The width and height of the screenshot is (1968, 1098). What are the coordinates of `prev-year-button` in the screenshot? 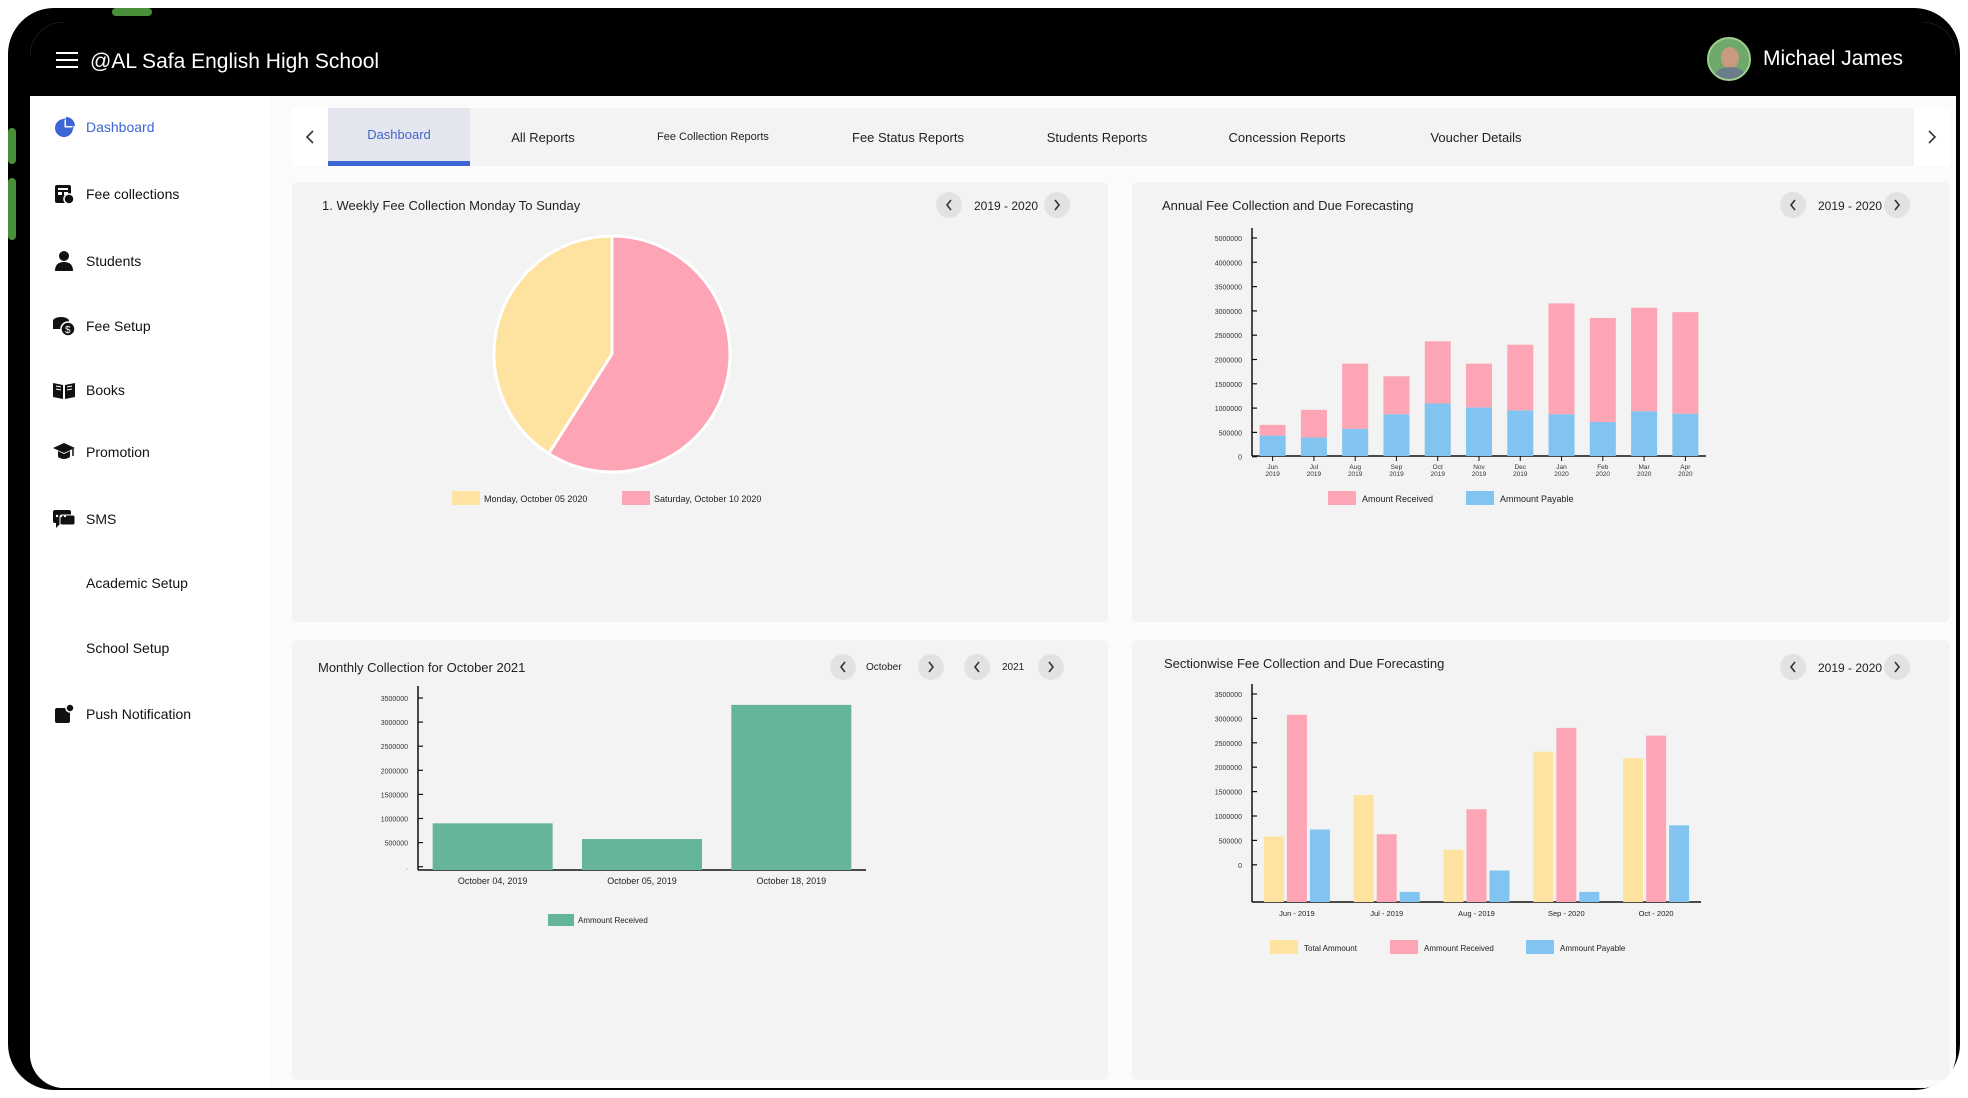 It's located at (977, 667).